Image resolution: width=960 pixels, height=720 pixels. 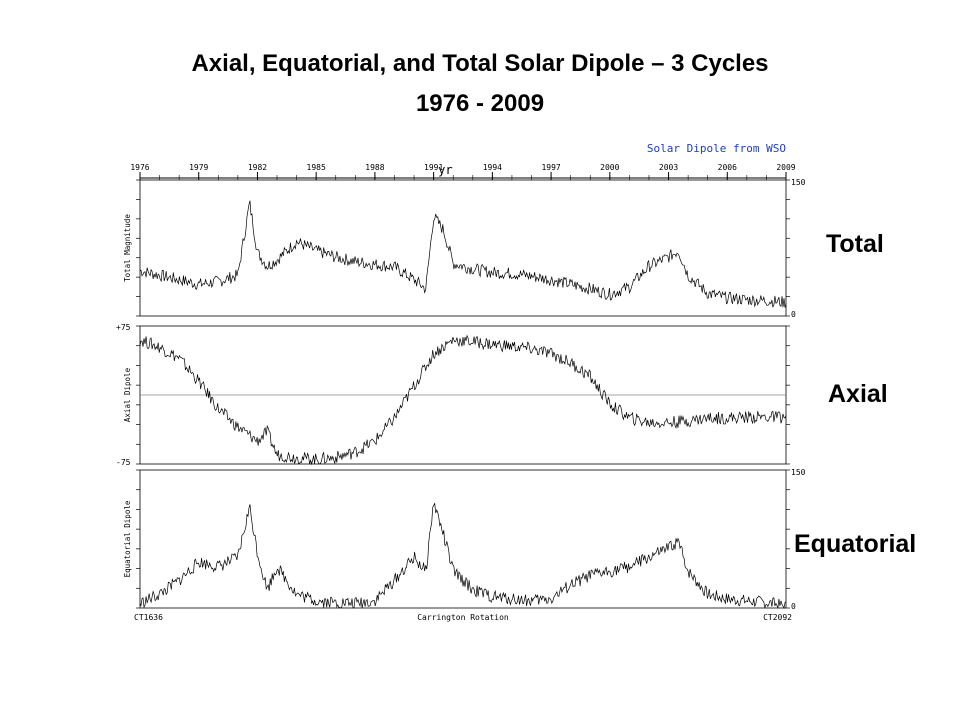 I want to click on top-axis-label: yr, so click(x=445, y=170).